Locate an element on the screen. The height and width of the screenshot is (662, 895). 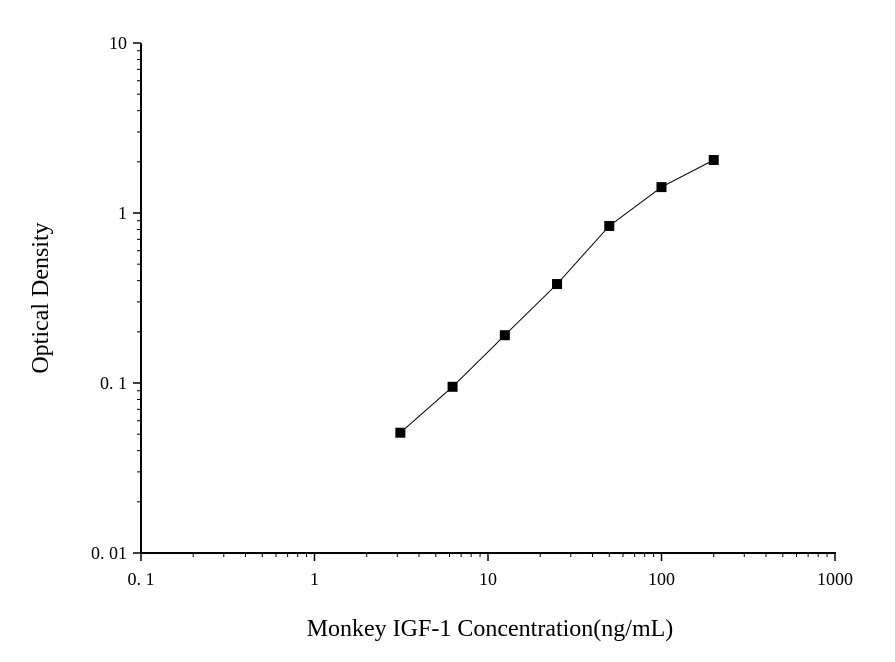
x-tick-labels: 0. 1 1 10 100 1000 is located at coordinates (491, 579).